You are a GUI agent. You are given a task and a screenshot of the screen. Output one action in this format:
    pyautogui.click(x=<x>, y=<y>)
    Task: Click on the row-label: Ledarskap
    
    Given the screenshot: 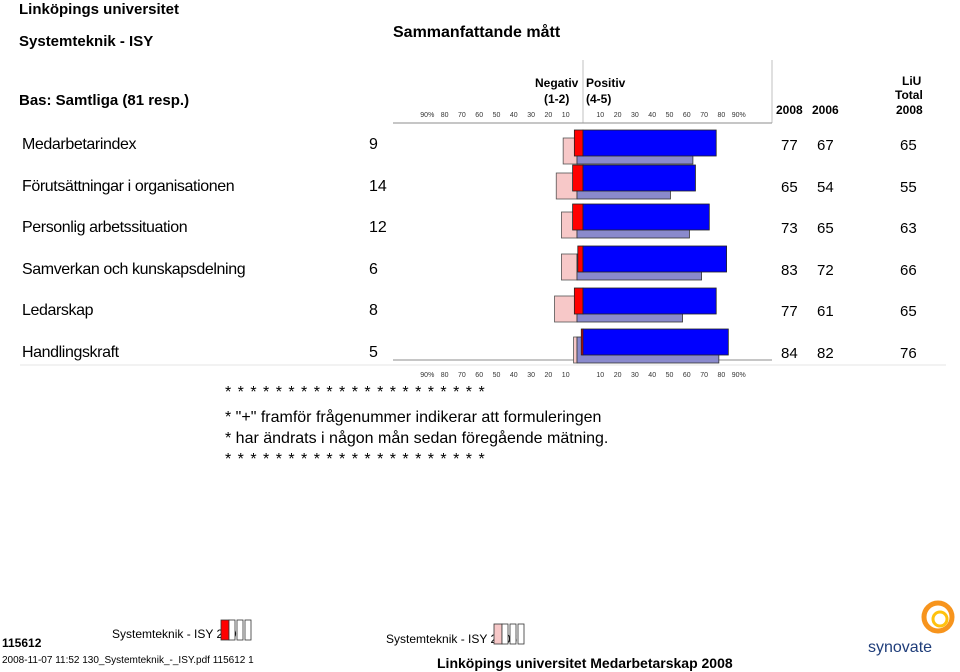 What is the action you would take?
    pyautogui.click(x=58, y=310)
    